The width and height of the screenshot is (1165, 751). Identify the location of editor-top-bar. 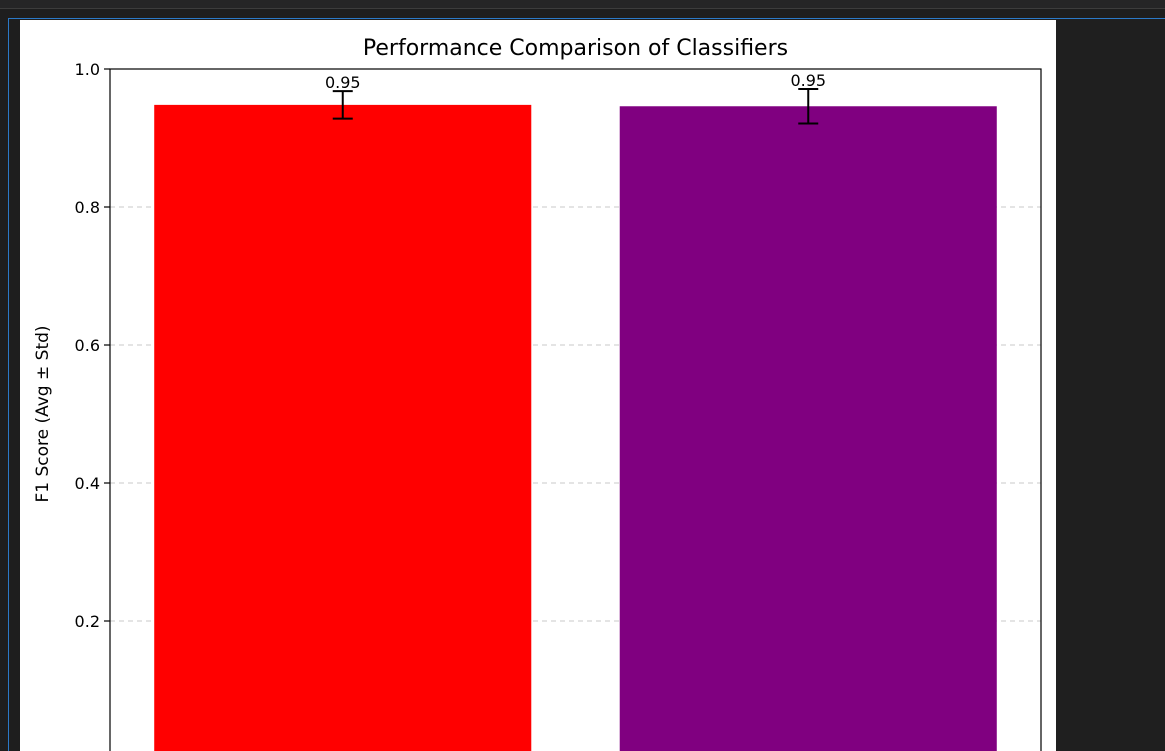
(582, 4).